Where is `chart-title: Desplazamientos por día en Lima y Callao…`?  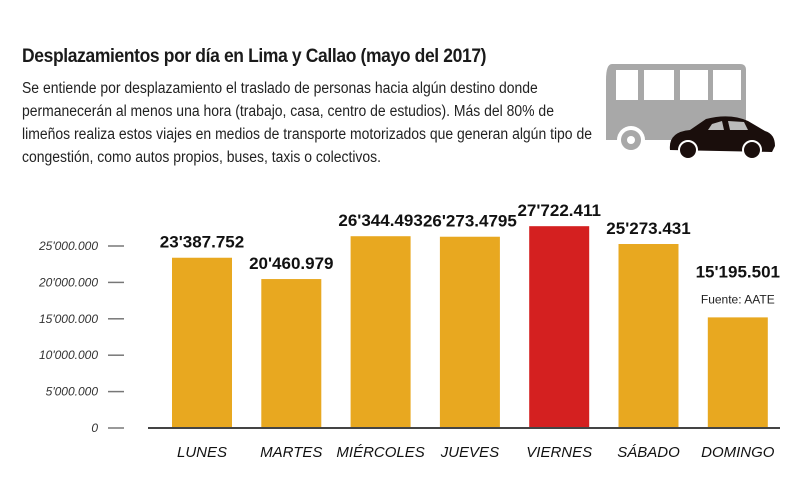
chart-title: Desplazamientos por día en Lima y Callao… is located at coordinates (254, 56).